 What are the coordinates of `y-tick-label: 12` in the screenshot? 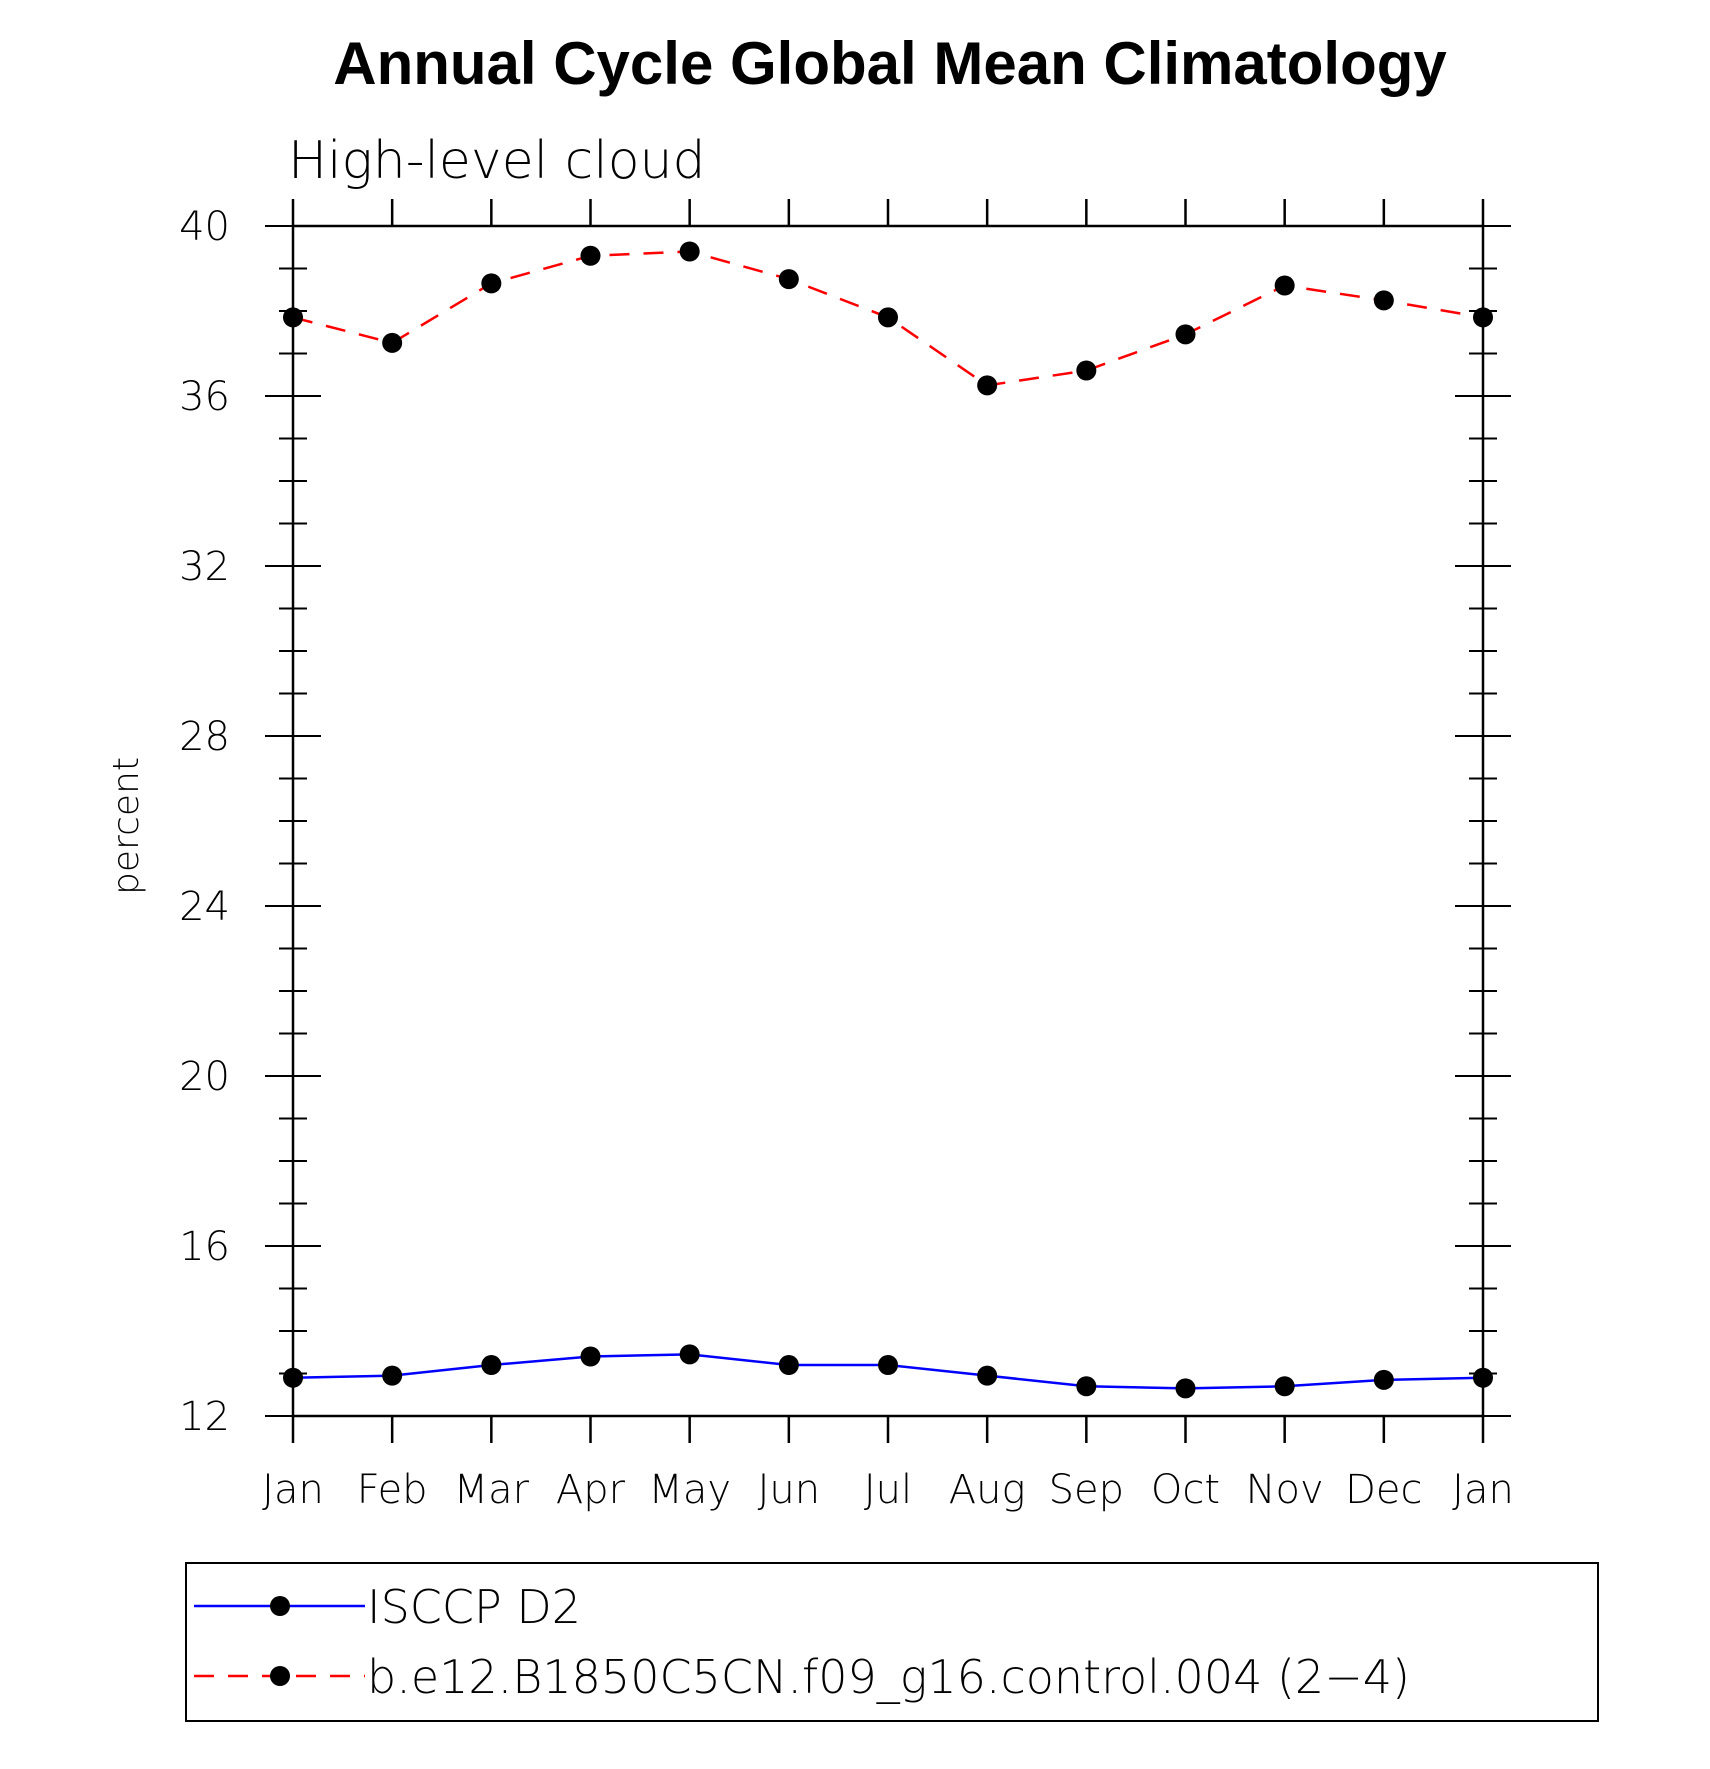 It's located at (204, 1417).